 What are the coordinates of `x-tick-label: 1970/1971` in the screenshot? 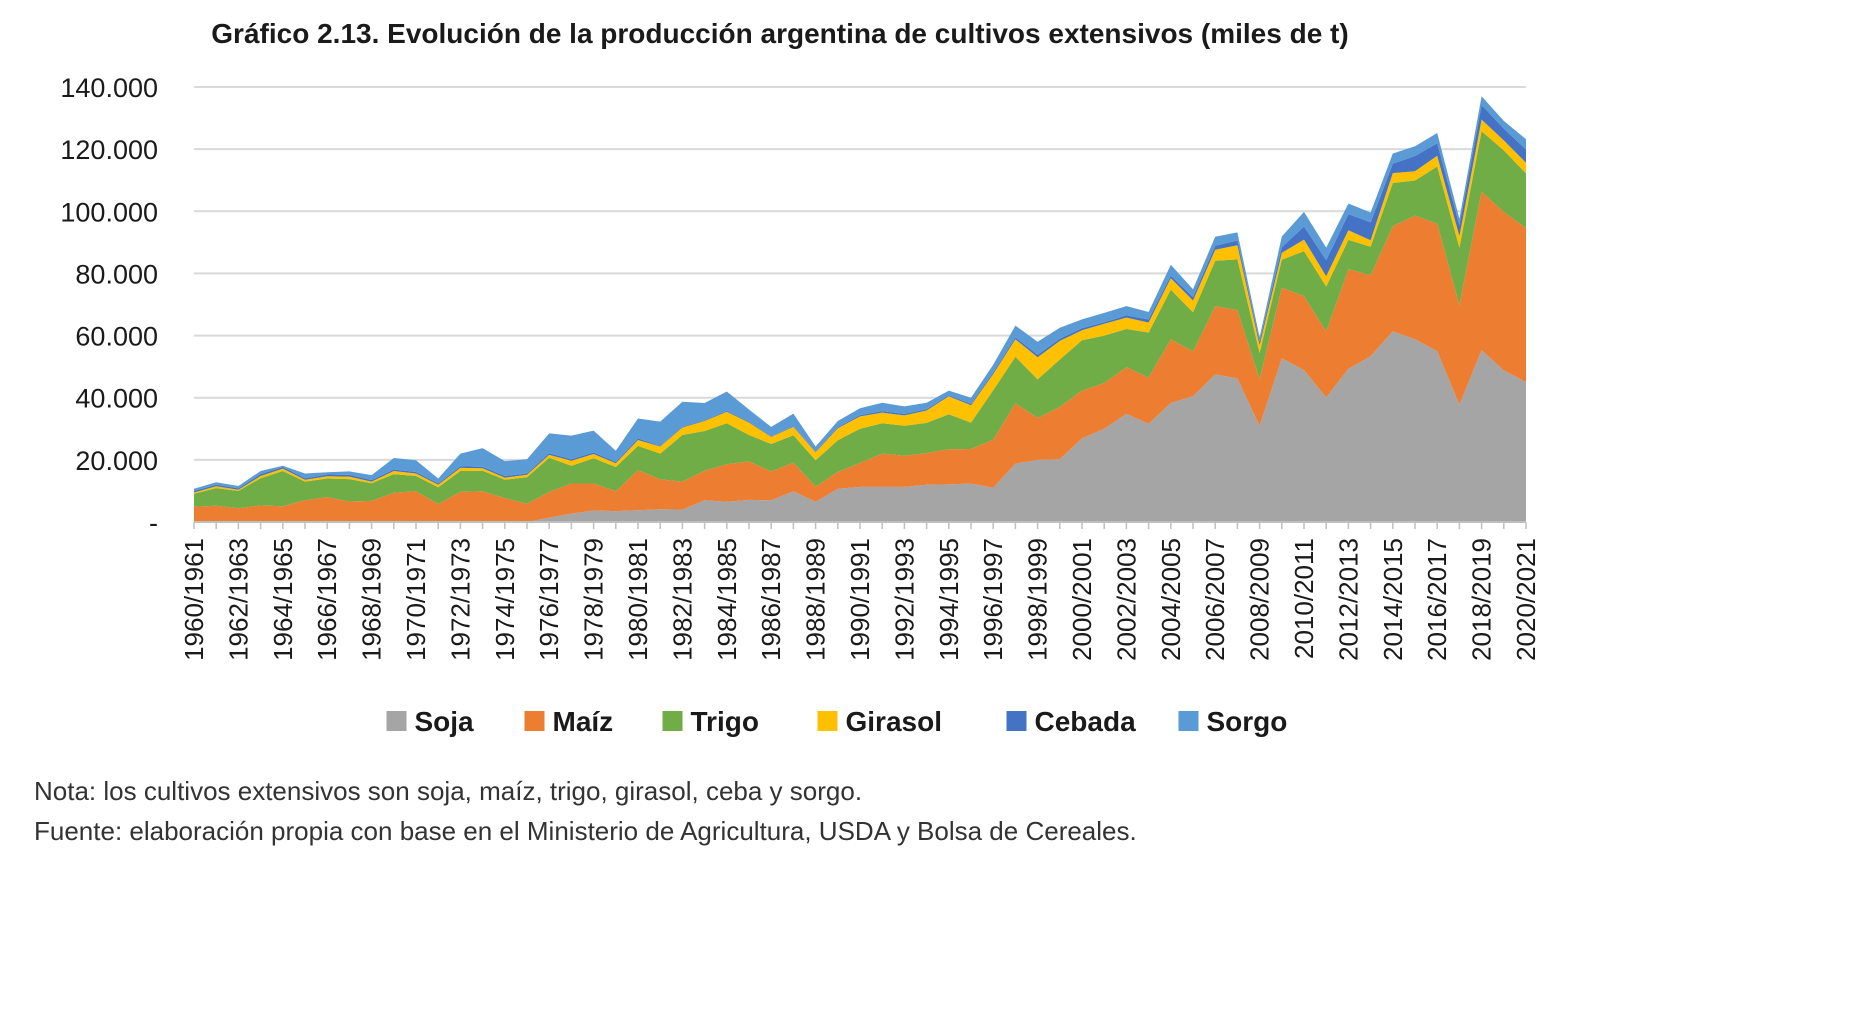 It's located at (416, 599).